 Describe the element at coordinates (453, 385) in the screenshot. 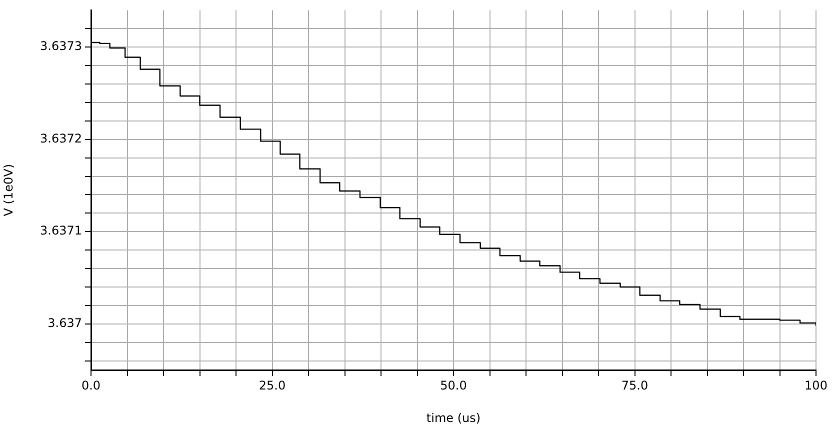

I see `x-tick-label: 50.0` at that location.